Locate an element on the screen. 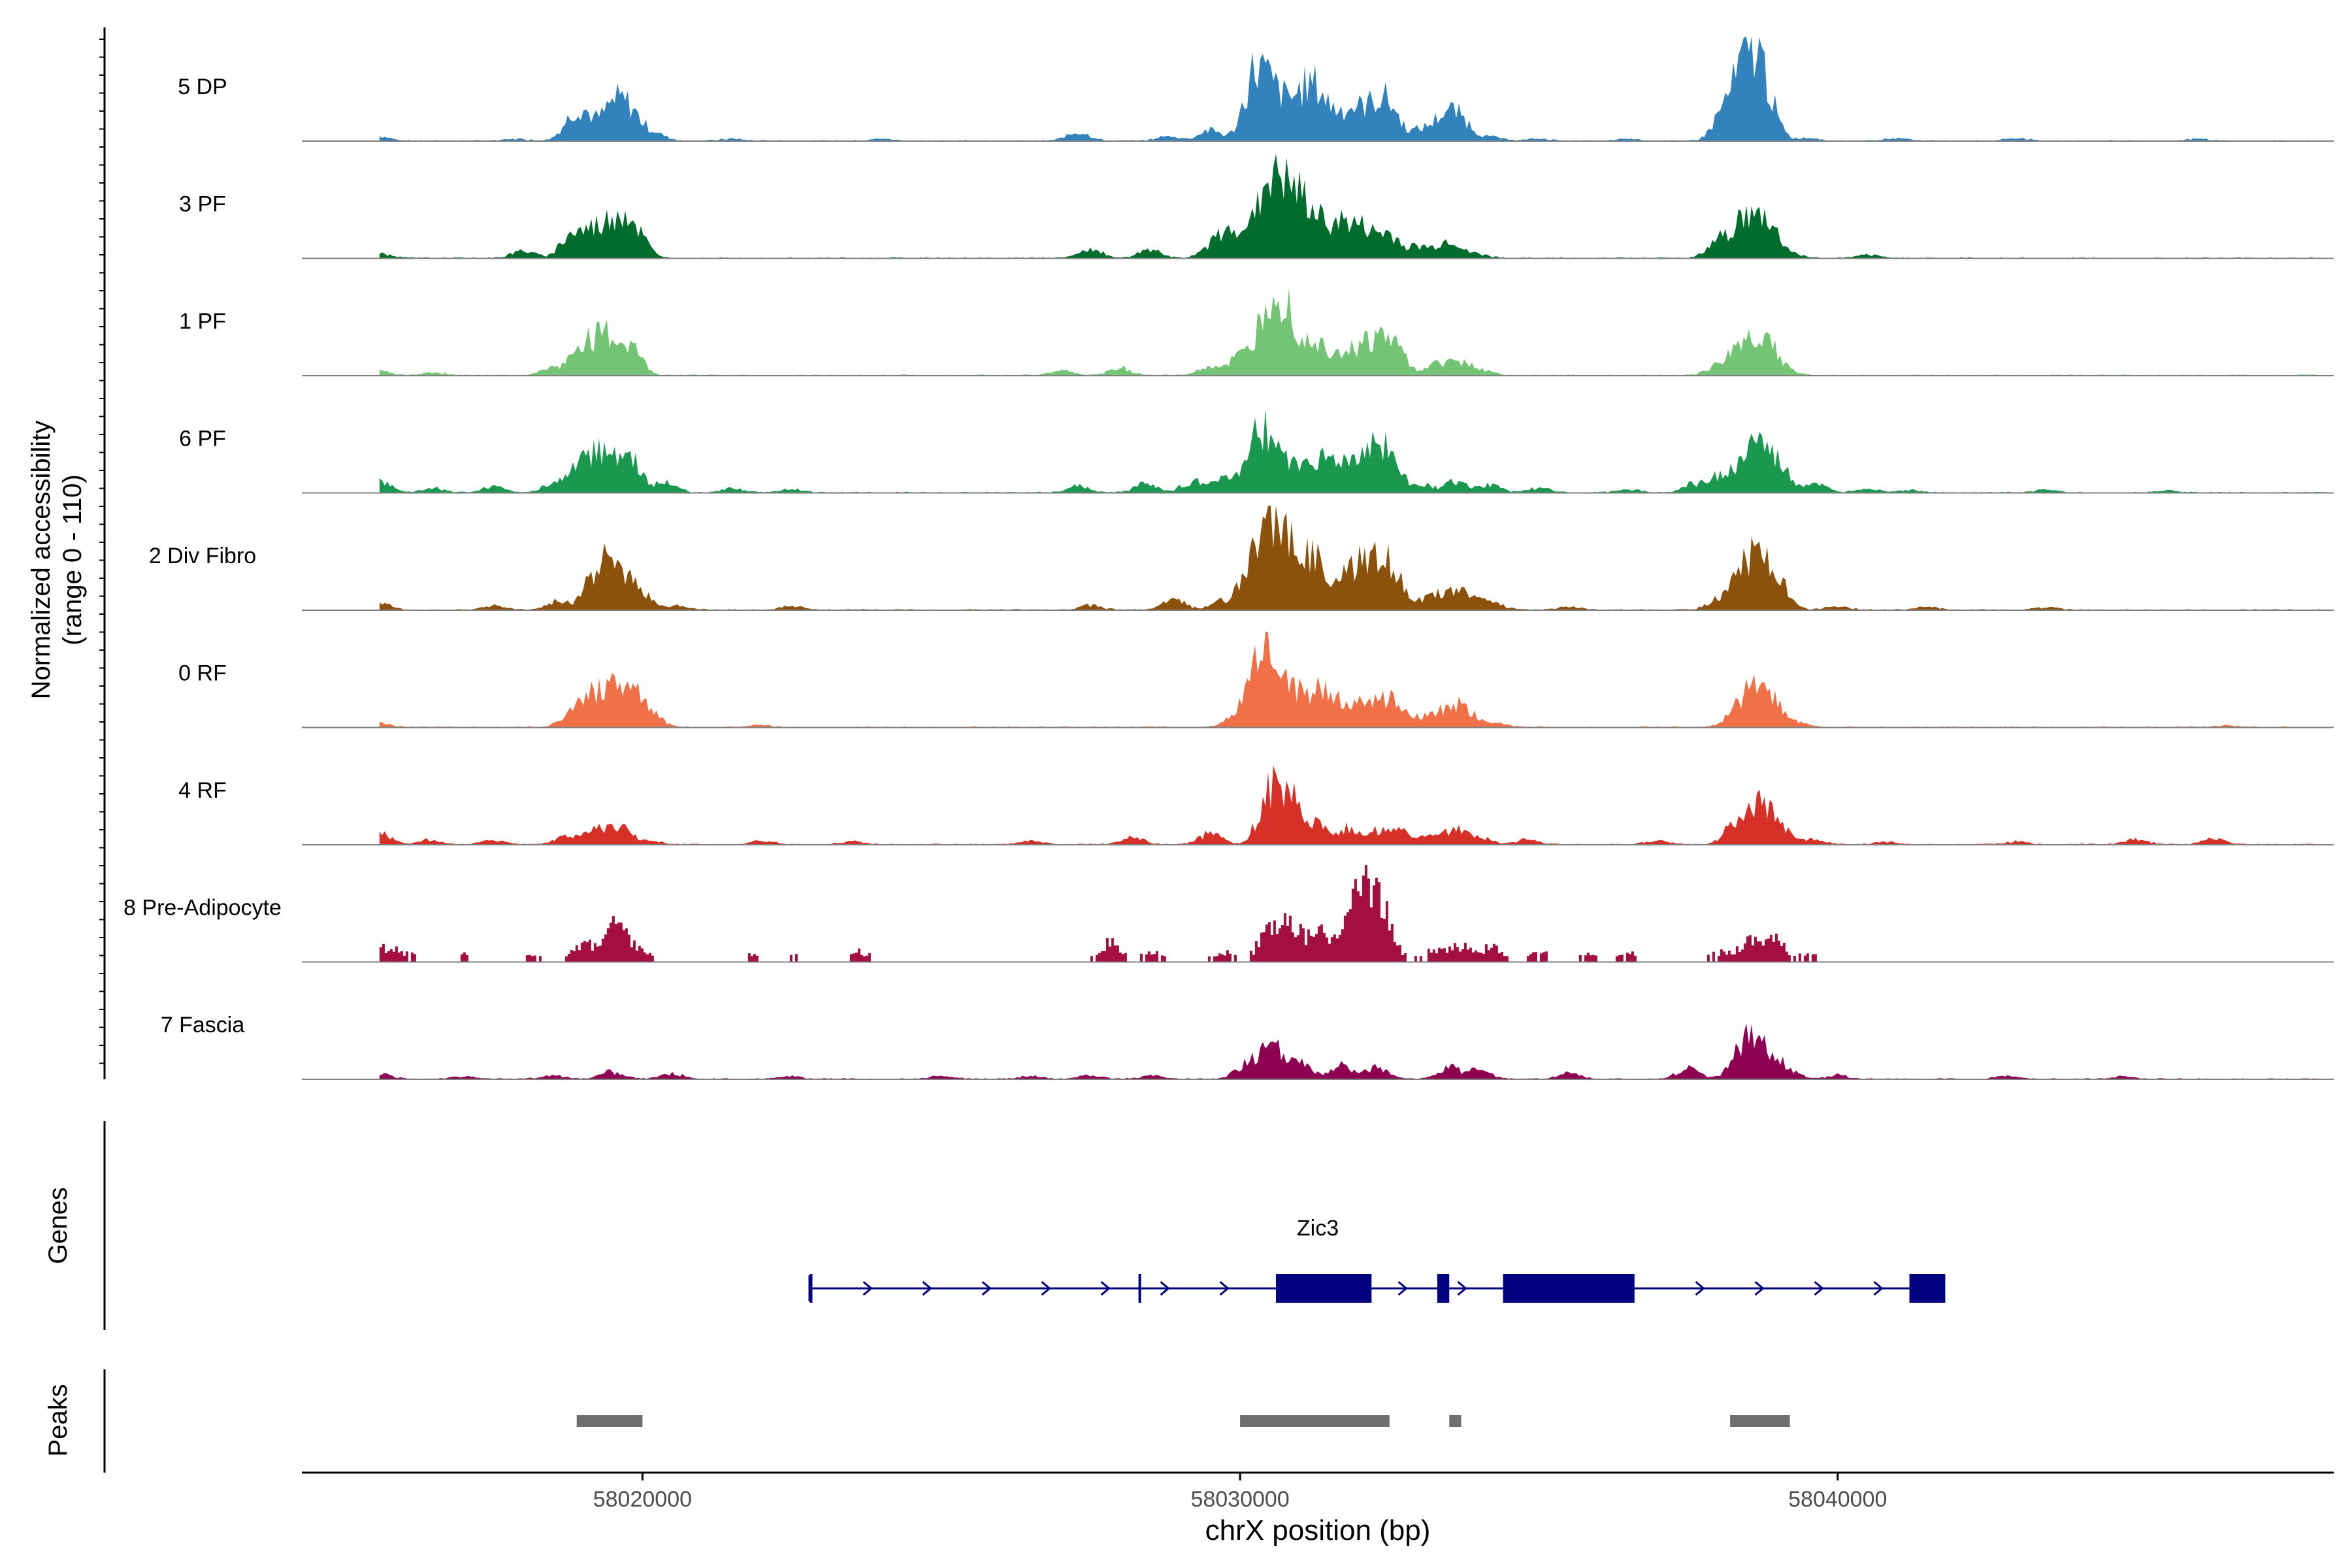  track-0-rf: 0 RF is located at coordinates (1256, 679).